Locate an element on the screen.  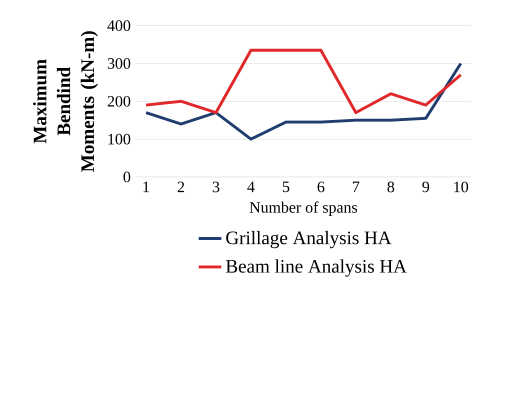
y-tick-label: 0 is located at coordinates (127, 177).